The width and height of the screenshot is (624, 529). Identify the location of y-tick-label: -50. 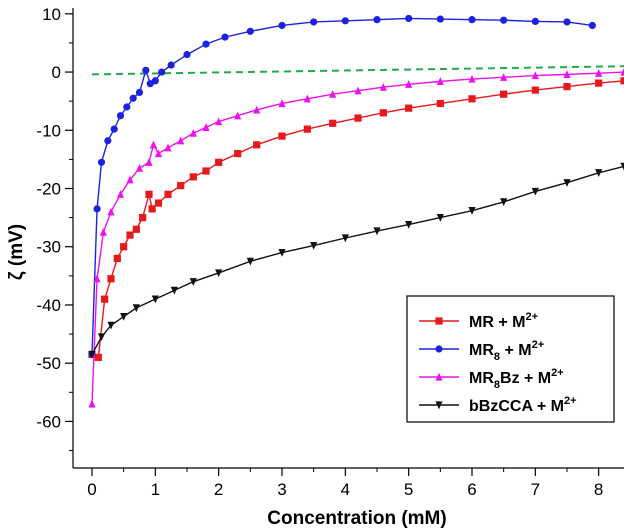
(48, 363).